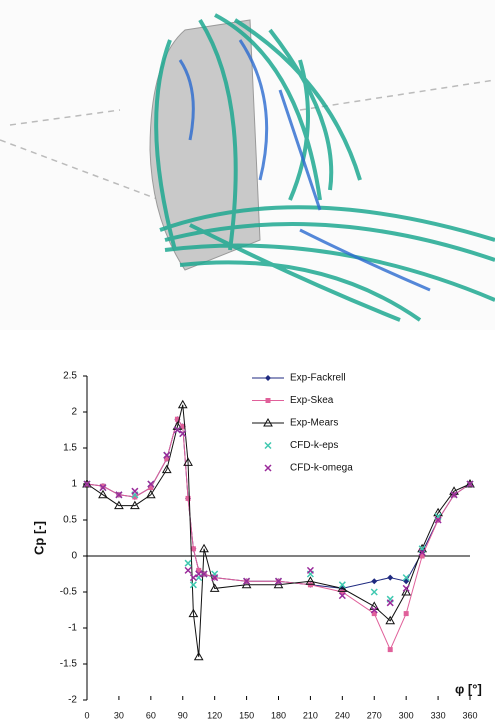 Image resolution: width=495 pixels, height=728 pixels. I want to click on x-tick-label: 240, so click(342, 715).